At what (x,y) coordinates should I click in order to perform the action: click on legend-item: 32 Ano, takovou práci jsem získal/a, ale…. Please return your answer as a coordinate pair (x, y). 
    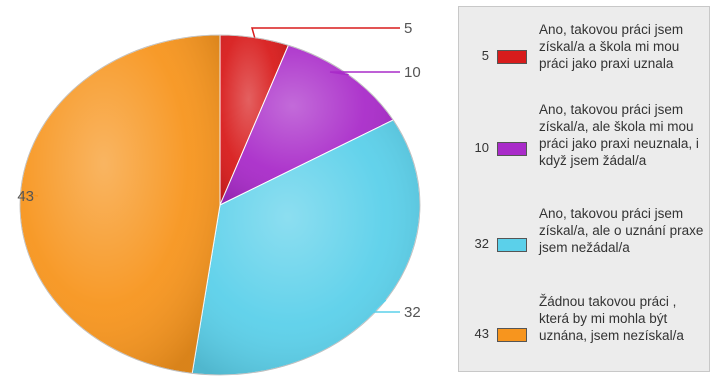
    Looking at the image, I should click on (584, 245).